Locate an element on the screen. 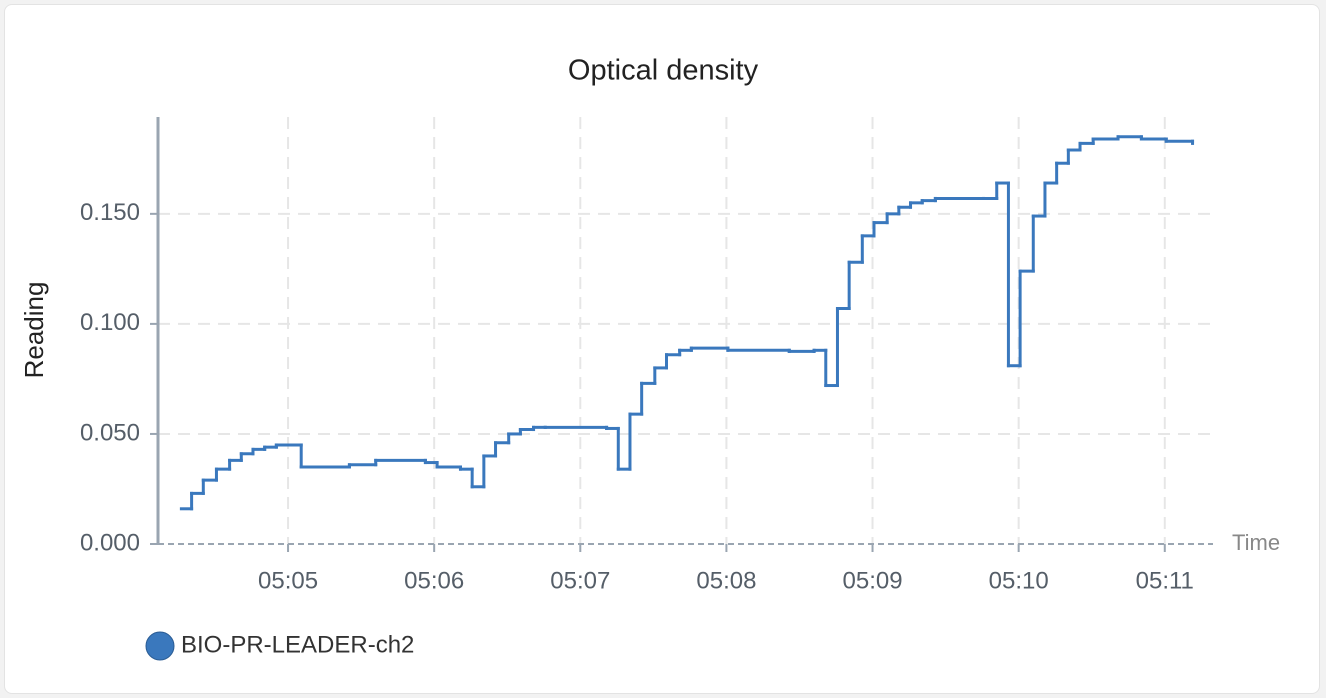  x-tick-label: 05:07 is located at coordinates (580, 580).